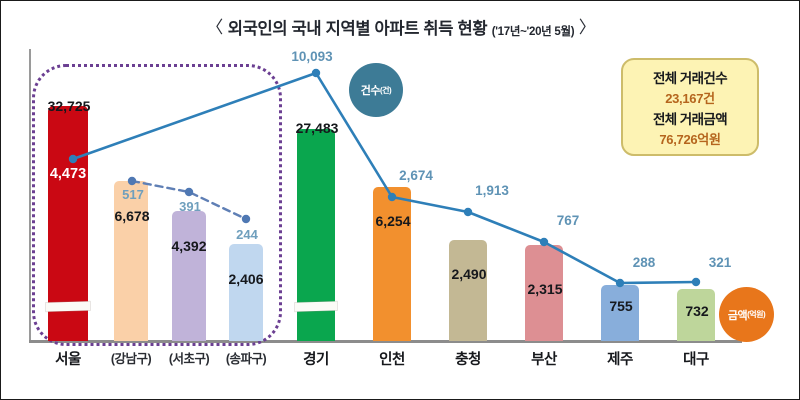 The height and width of the screenshot is (400, 800). What do you see at coordinates (392, 264) in the screenshot?
I see `bar-incheon` at bounding box center [392, 264].